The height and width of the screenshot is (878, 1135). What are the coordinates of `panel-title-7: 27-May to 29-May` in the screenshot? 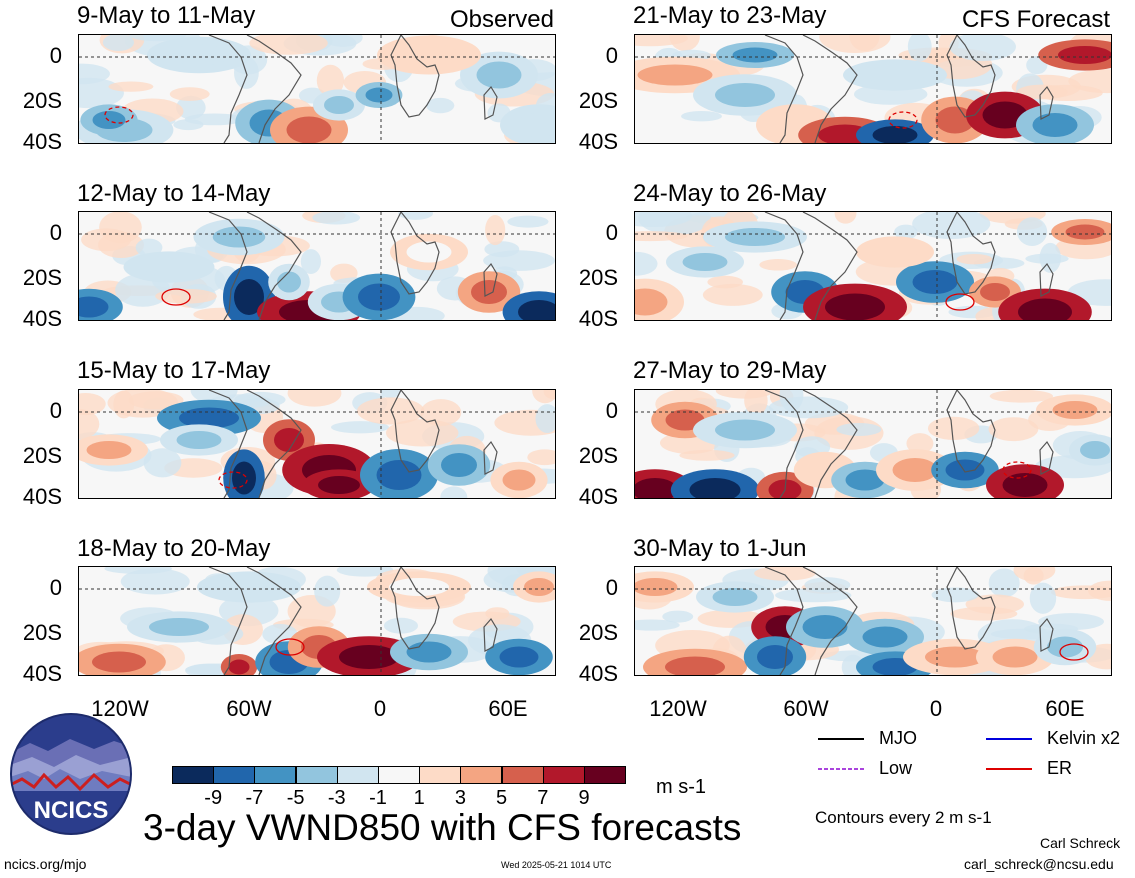 It's located at (730, 370).